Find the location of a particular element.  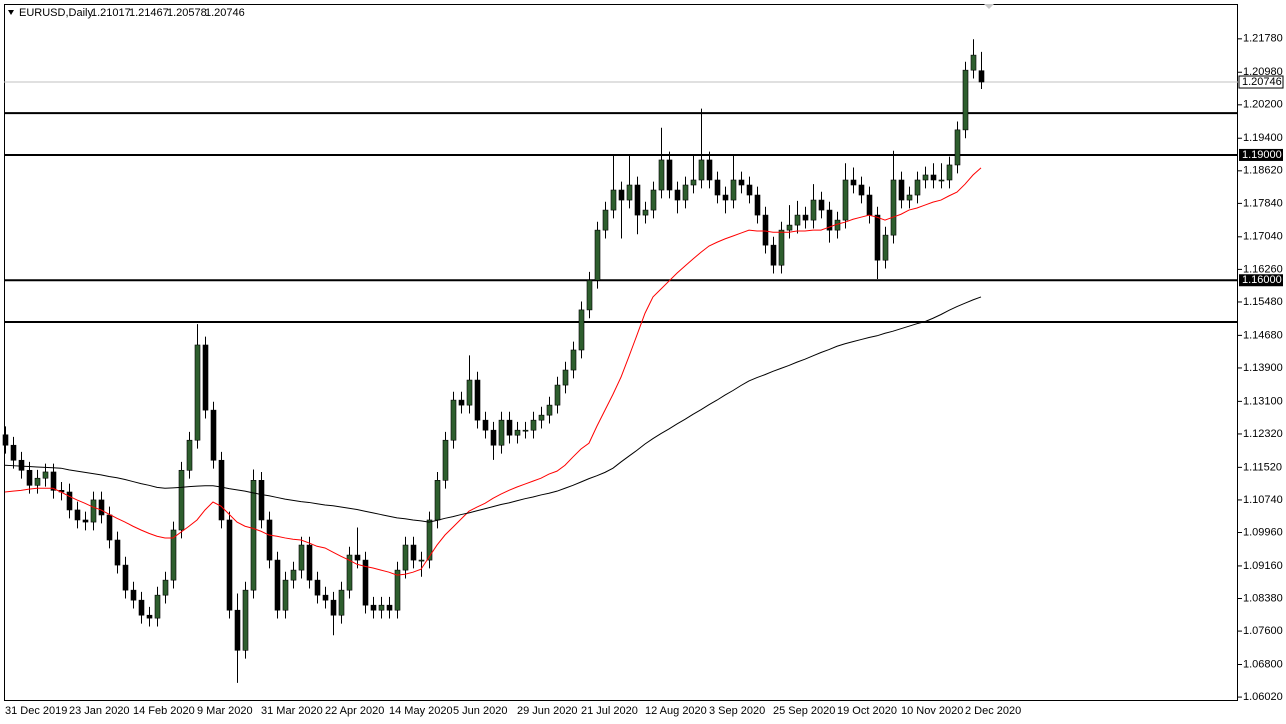

y-tick-label: 1.13100 is located at coordinates (1263, 401).